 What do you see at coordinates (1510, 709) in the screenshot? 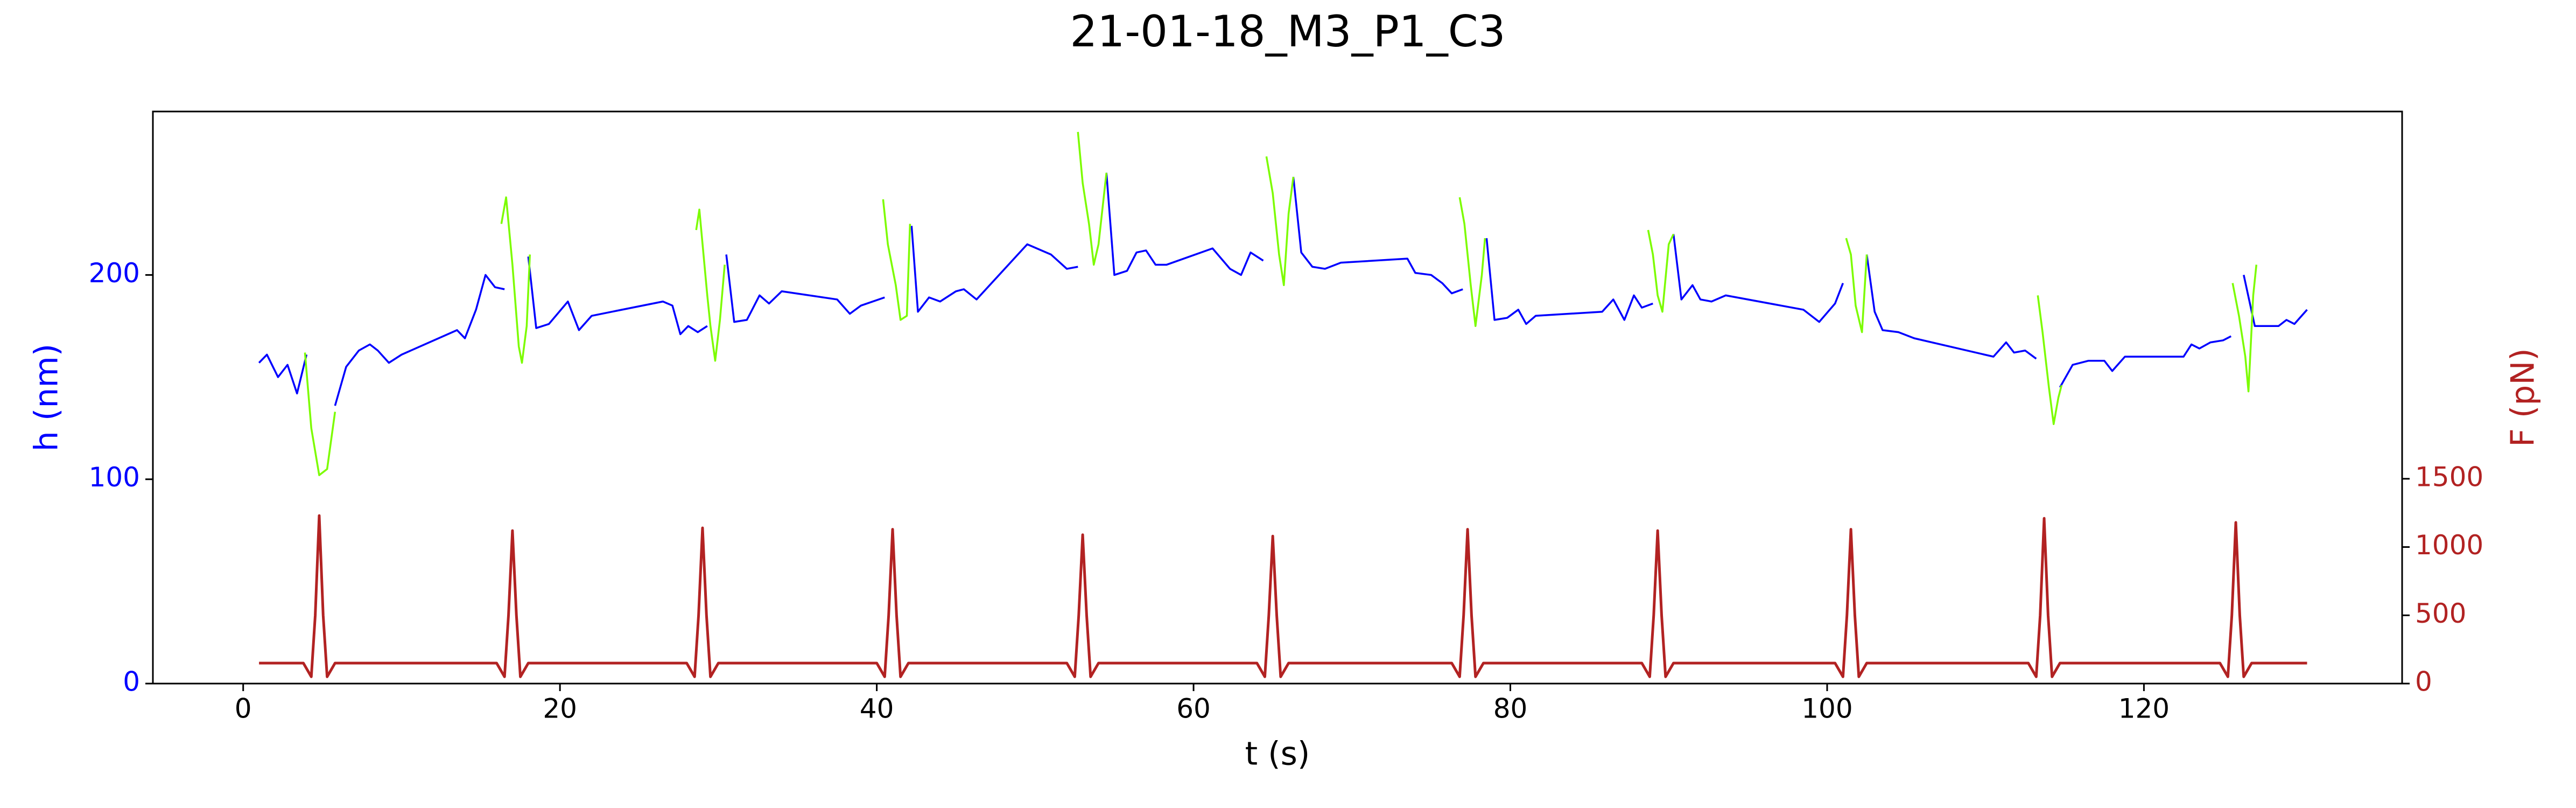
I see `x-tick-label: 80` at bounding box center [1510, 709].